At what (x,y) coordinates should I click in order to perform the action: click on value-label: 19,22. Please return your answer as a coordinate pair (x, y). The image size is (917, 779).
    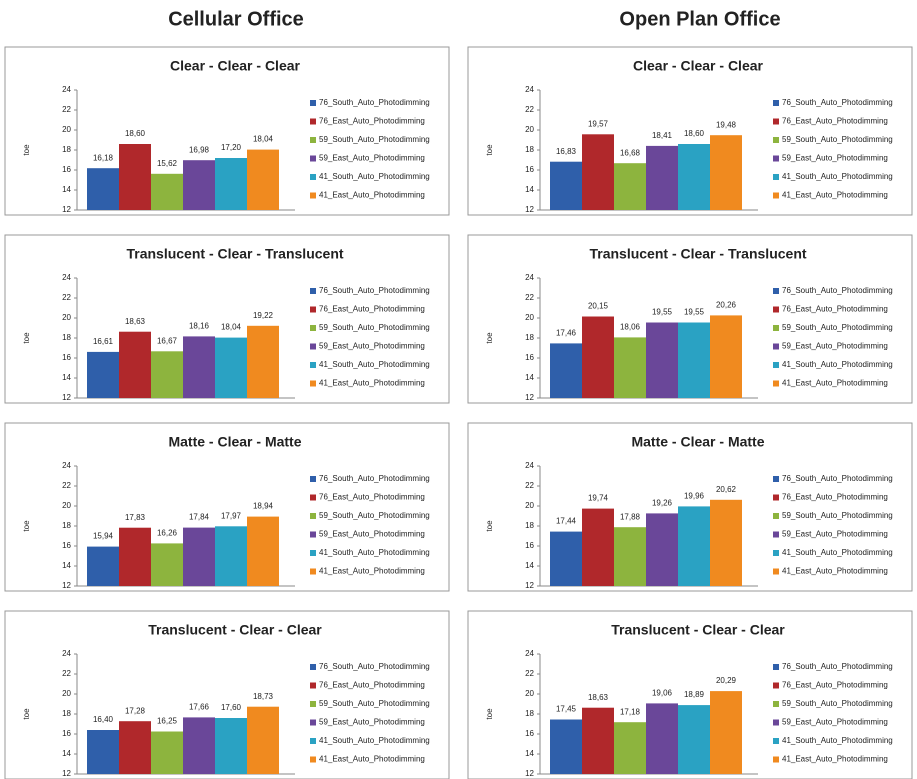
    Looking at the image, I should click on (263, 315).